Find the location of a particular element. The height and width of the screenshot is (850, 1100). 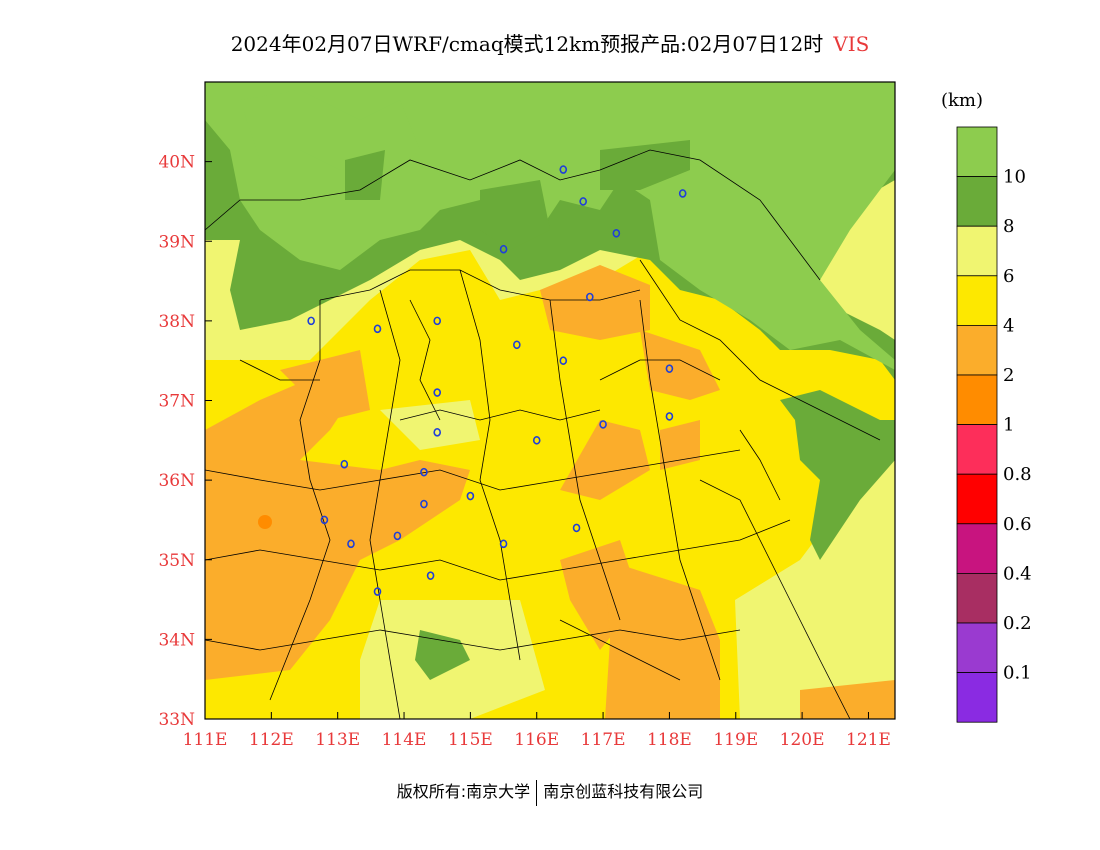

legend-label: 0.6 is located at coordinates (1017, 524).